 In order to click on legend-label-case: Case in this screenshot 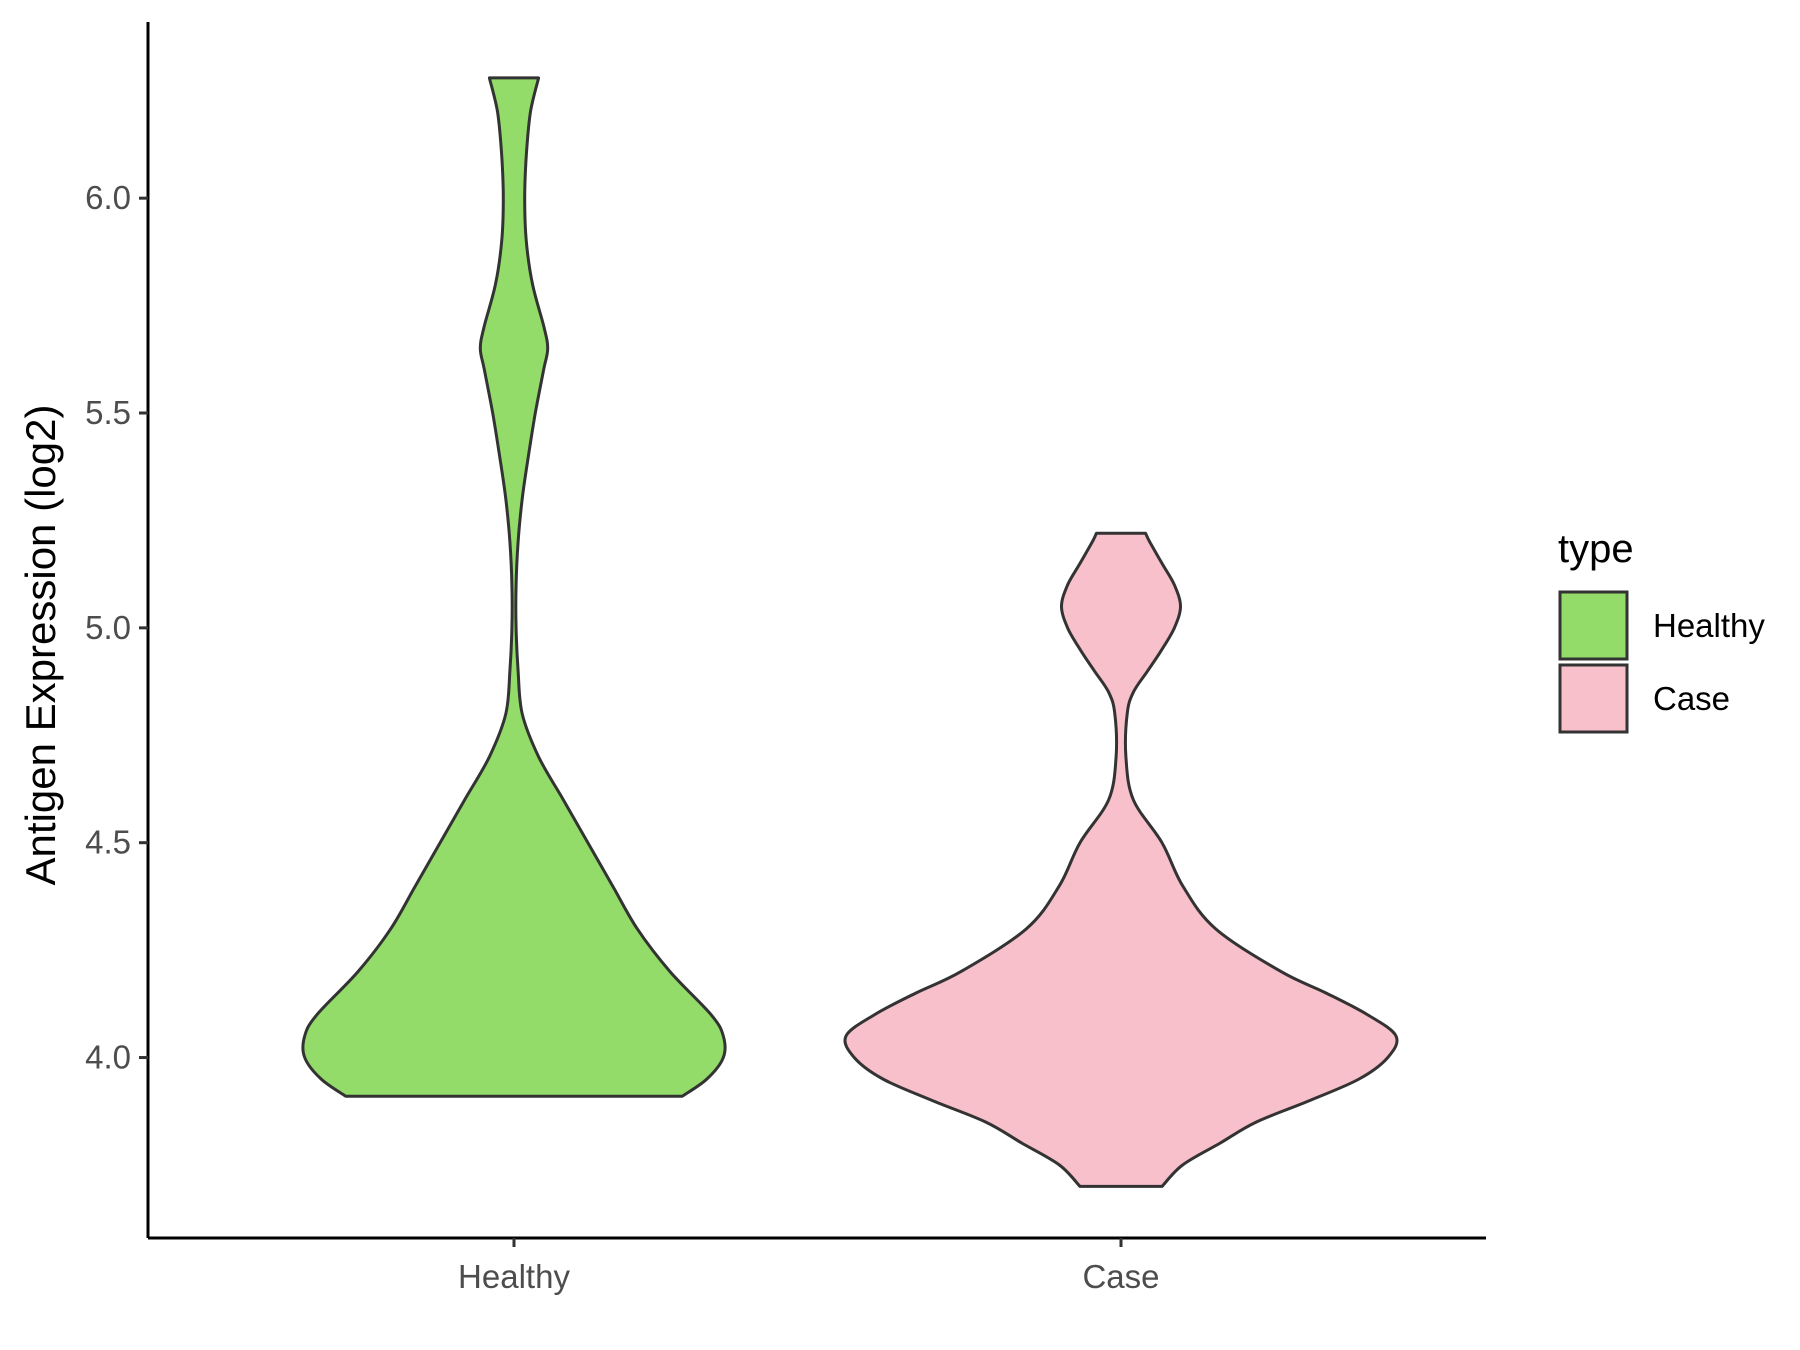, I will do `click(1691, 698)`.